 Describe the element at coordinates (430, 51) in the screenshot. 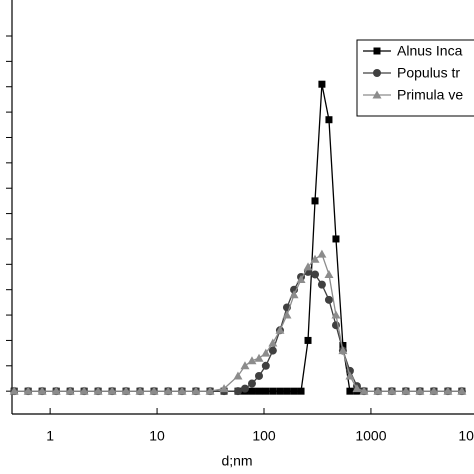

I see `legend-label: Alnus Inca` at that location.